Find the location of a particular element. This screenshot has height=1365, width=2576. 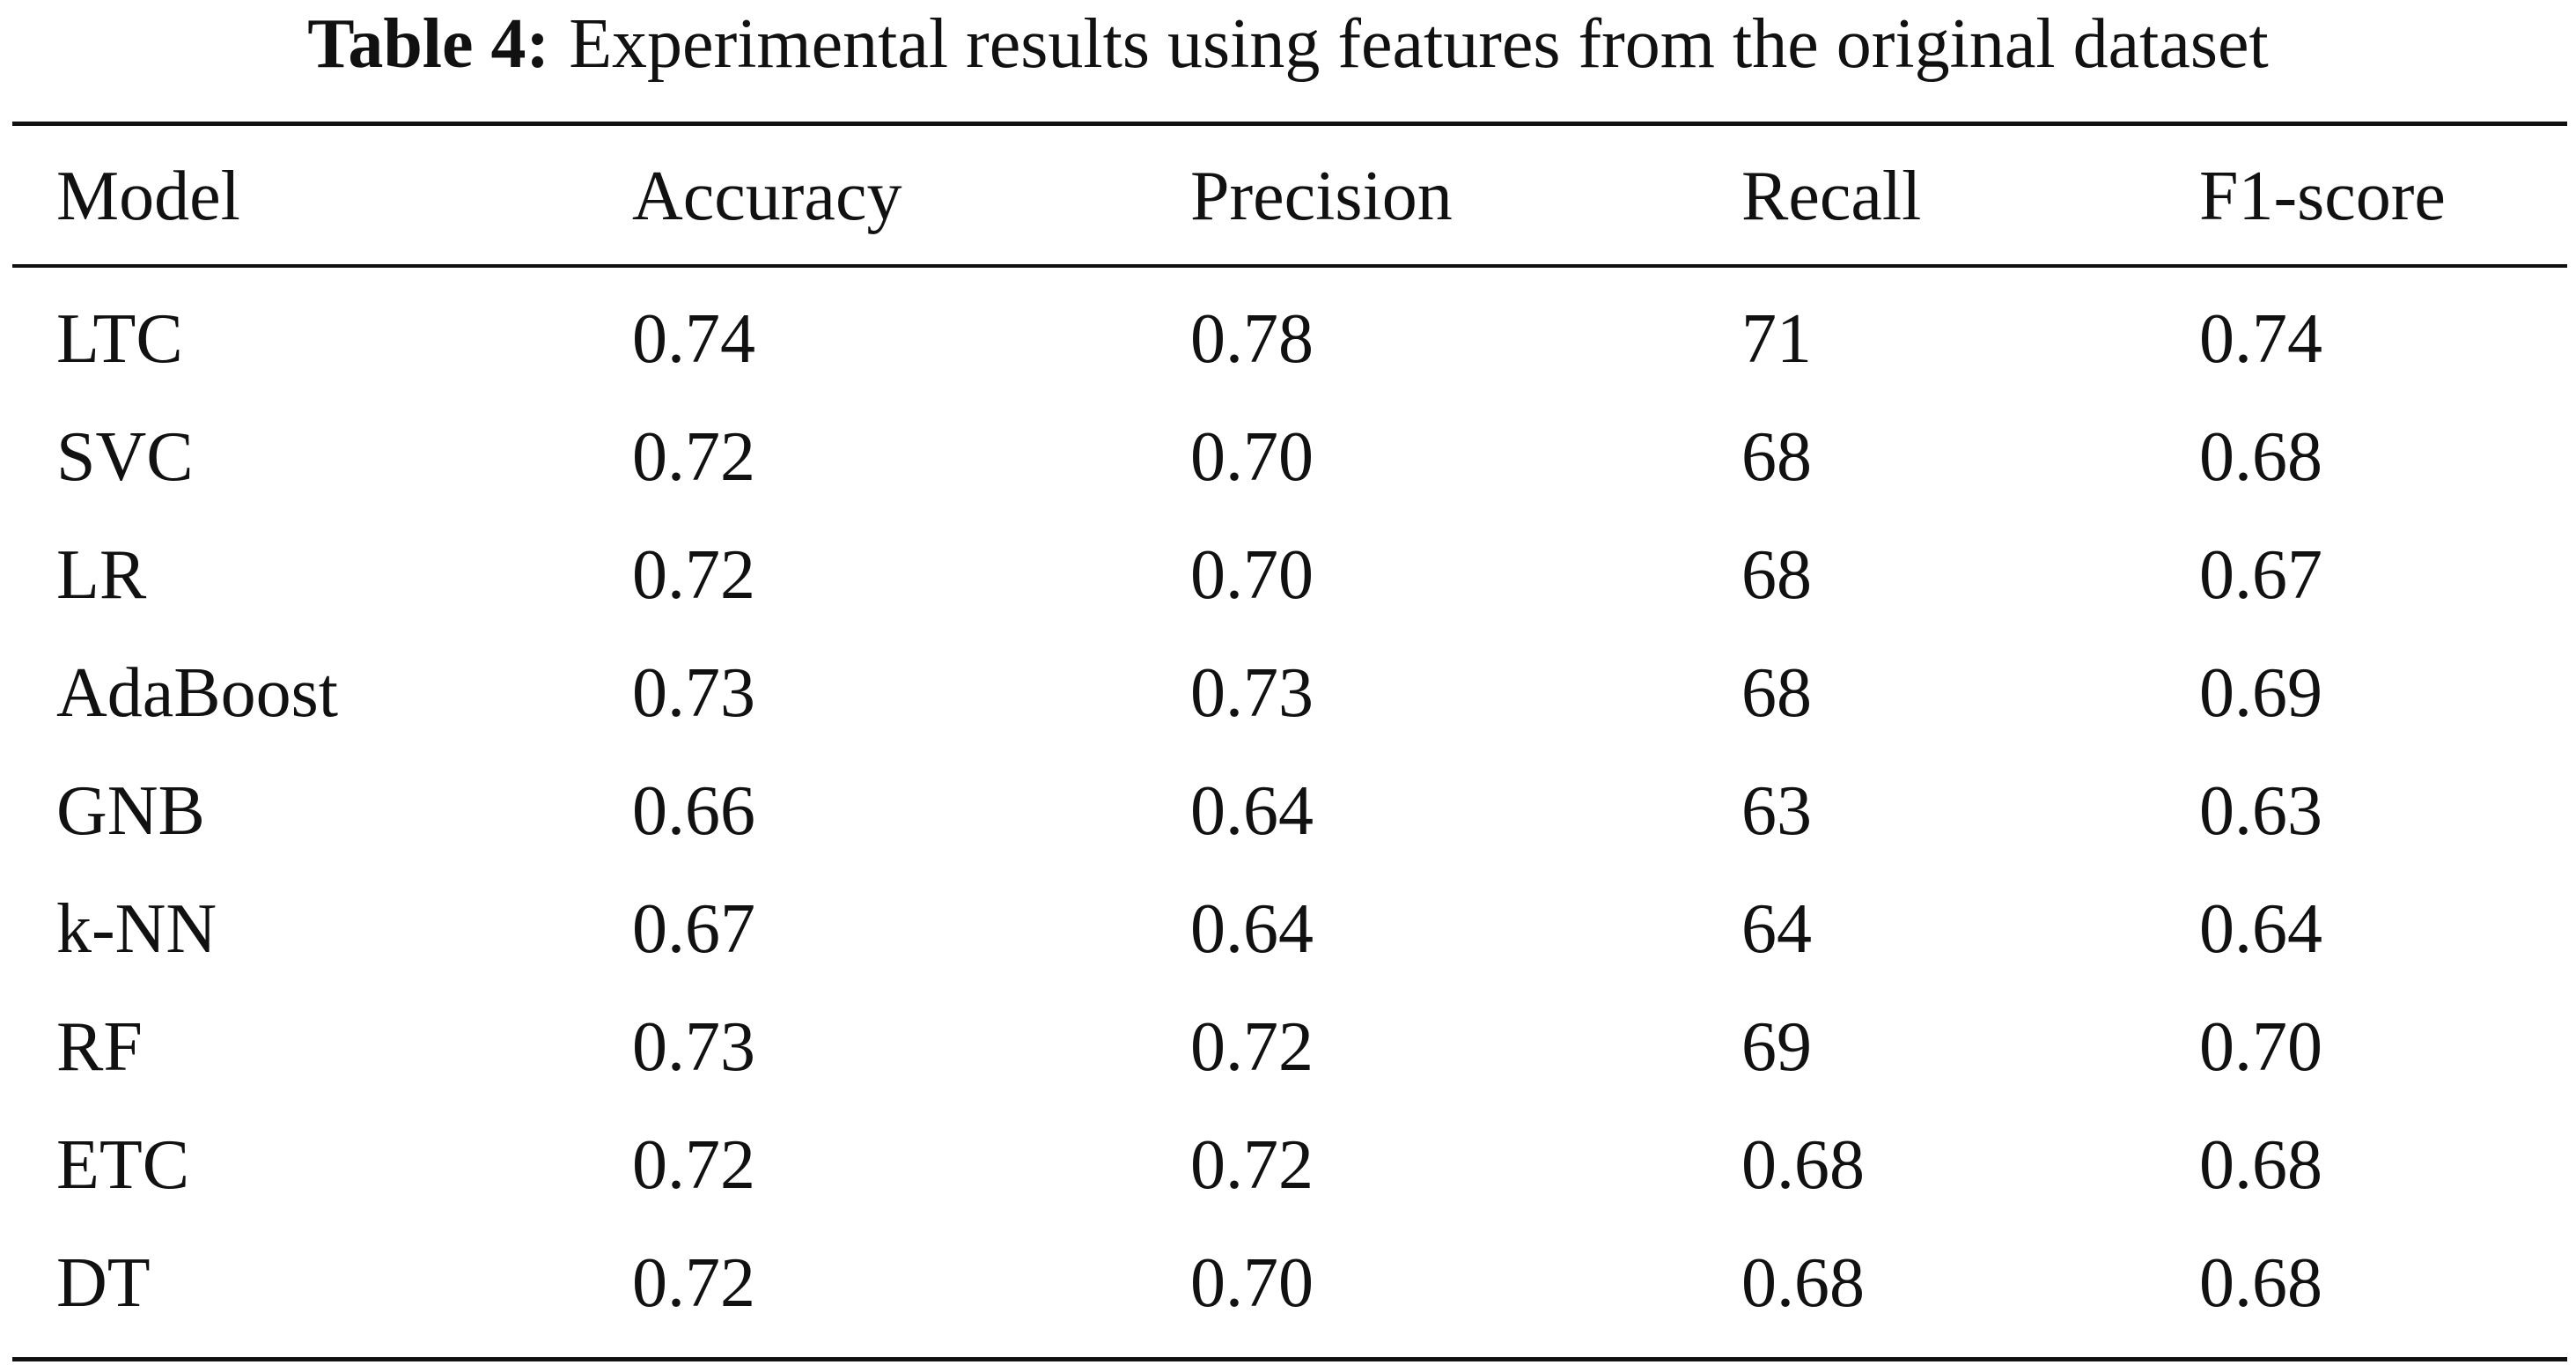

precision-cell: 0.73 is located at coordinates (1252, 693).